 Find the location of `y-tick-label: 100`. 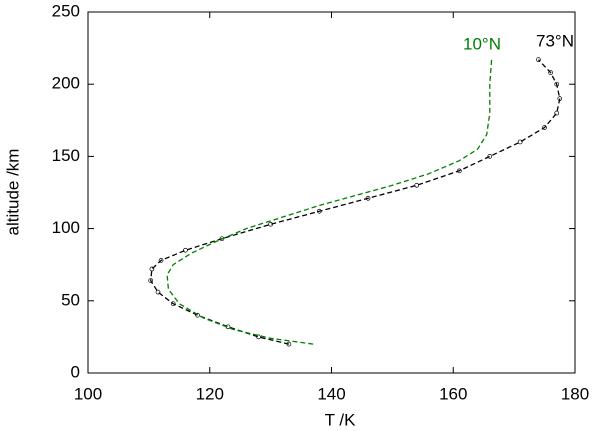

y-tick-label: 100 is located at coordinates (66, 227).